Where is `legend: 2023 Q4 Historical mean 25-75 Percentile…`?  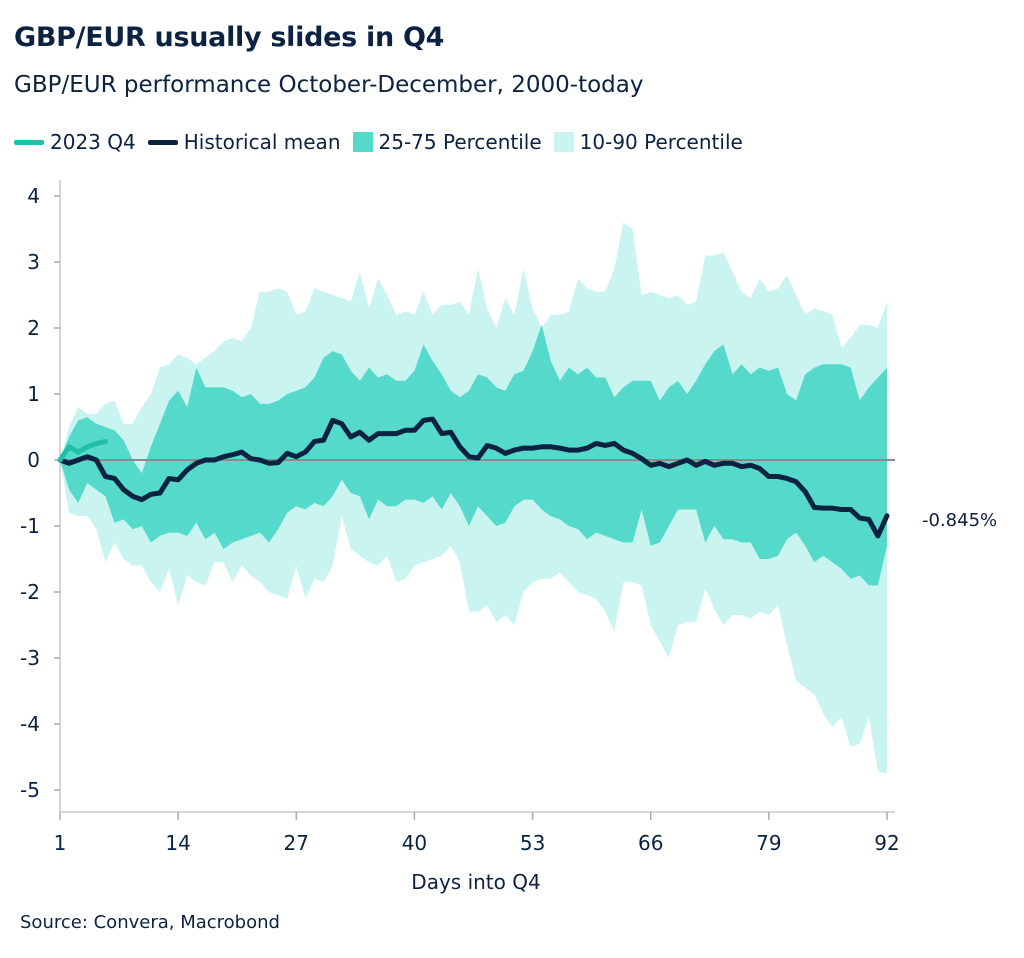 legend: 2023 Q4 Historical mean 25-75 Percentile… is located at coordinates (384, 142).